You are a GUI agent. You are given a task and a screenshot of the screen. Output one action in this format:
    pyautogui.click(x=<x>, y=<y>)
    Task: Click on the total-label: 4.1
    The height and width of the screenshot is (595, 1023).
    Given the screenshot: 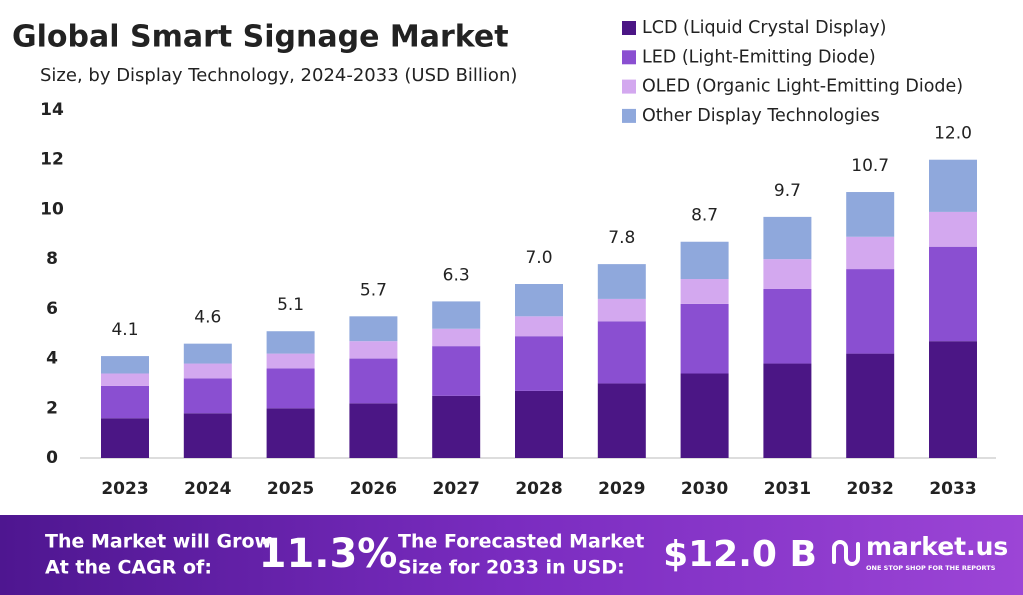 What is the action you would take?
    pyautogui.click(x=124, y=330)
    